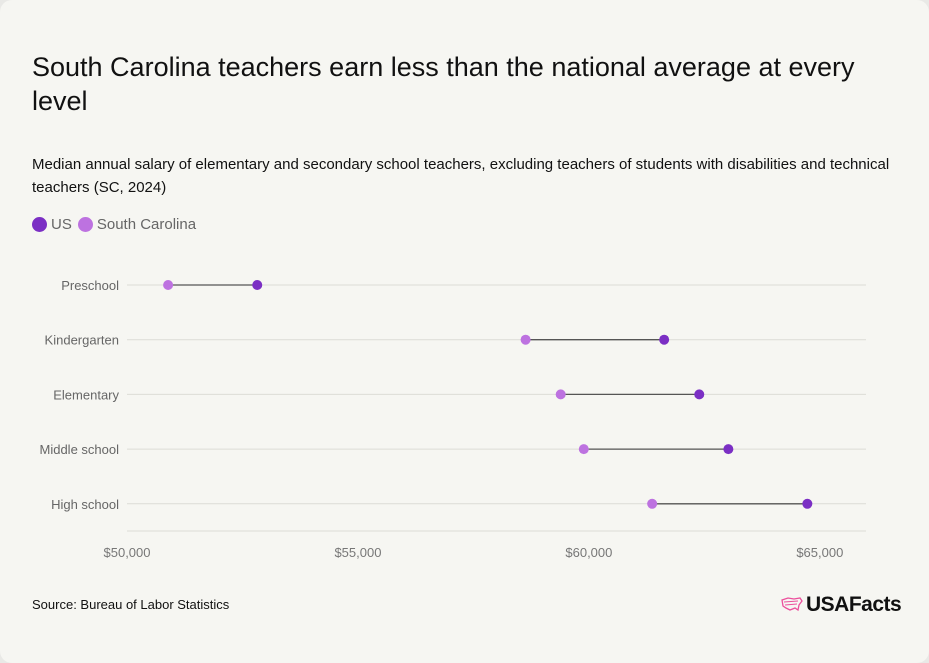 This screenshot has width=929, height=663. I want to click on legend-marker-us, so click(39, 224).